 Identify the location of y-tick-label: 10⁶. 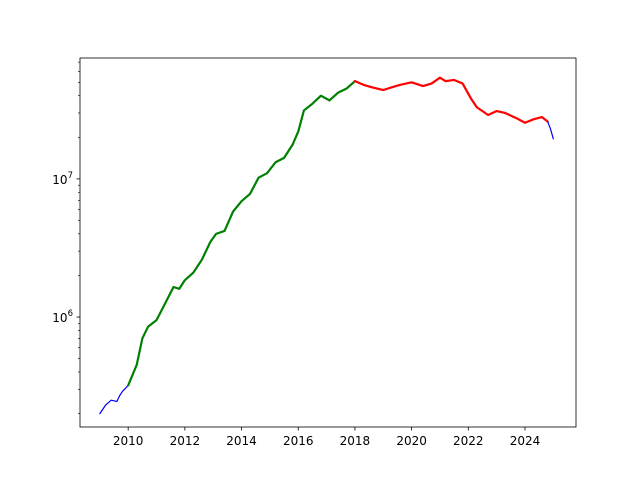
(62, 317).